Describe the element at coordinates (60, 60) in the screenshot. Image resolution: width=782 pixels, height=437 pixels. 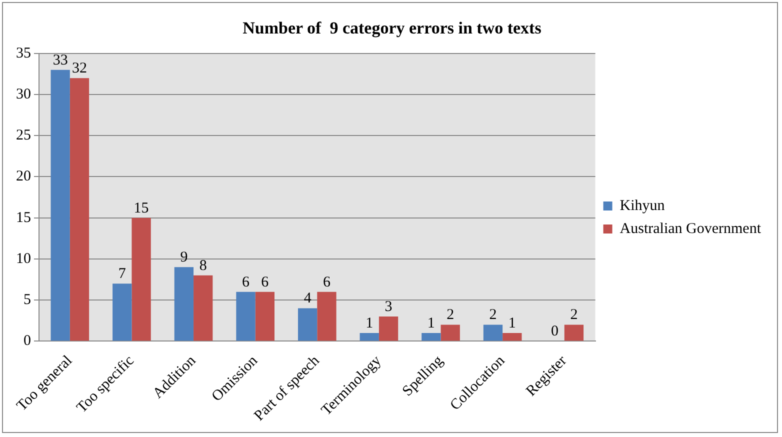
I see `data-label: 33` at that location.